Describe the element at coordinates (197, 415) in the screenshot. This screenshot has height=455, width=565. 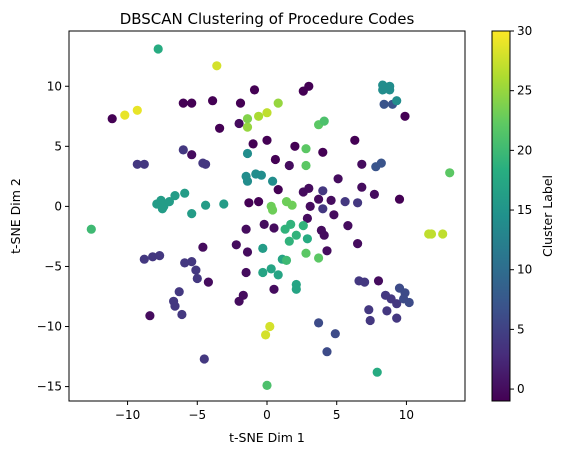
I see `x-tick-label: −5` at that location.